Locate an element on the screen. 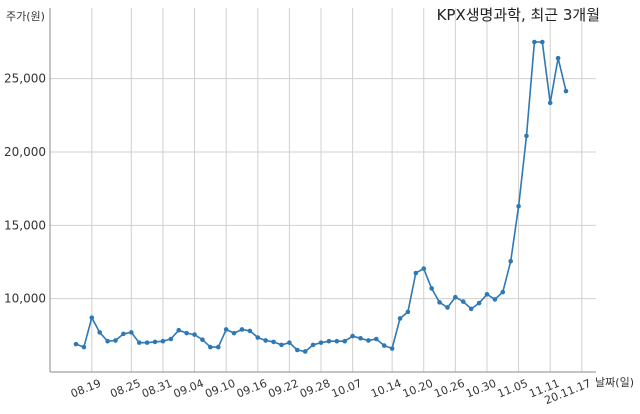  x-tick-label: 10.20 is located at coordinates (418, 389).